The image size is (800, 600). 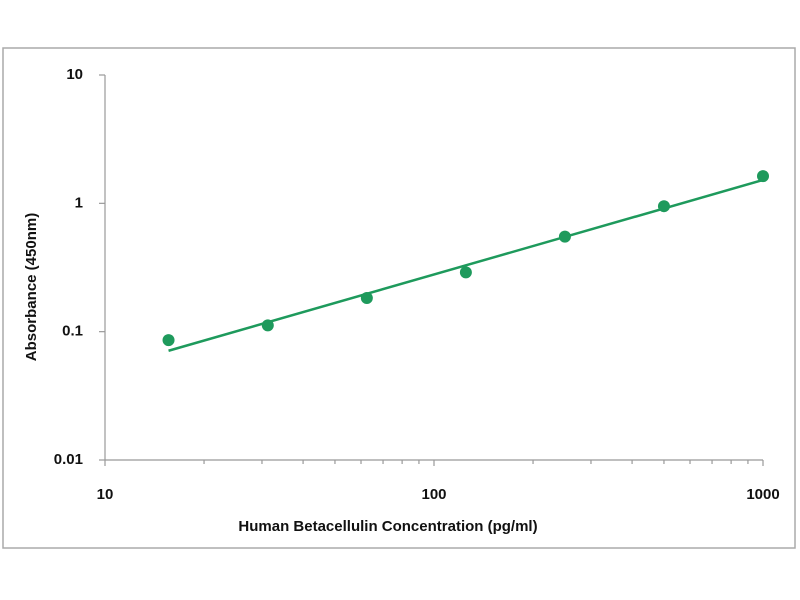 What do you see at coordinates (74, 74) in the screenshot?
I see `y-tick-label: 10` at bounding box center [74, 74].